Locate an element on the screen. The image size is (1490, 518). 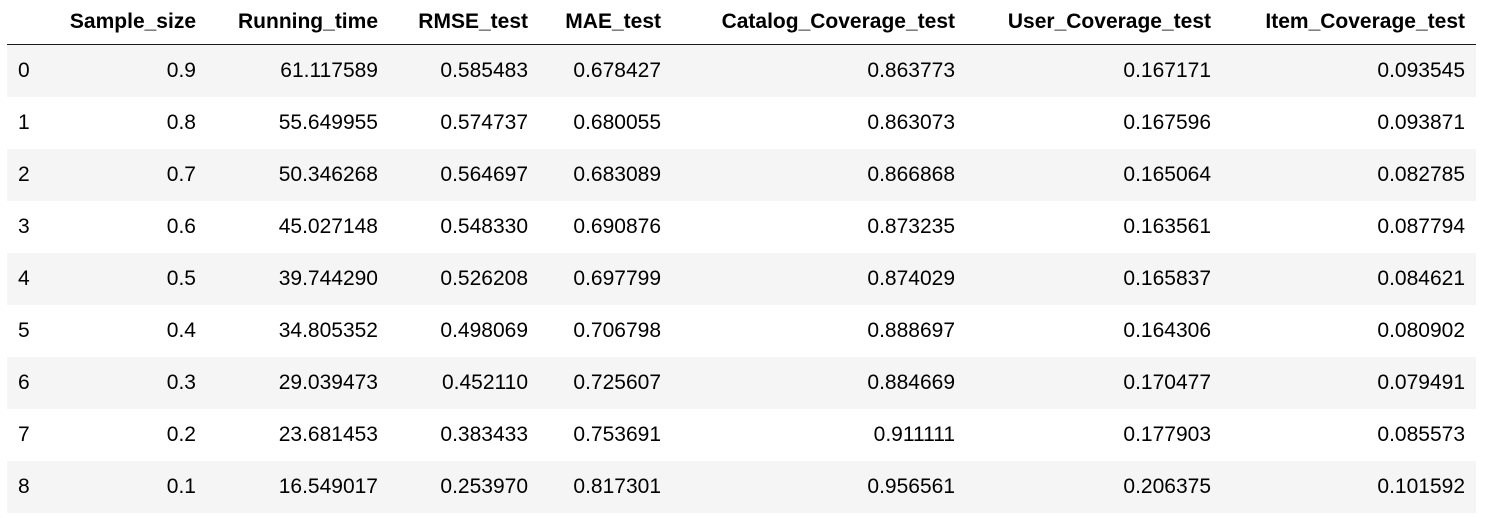
cell-user-coverage-test: 0.206375 is located at coordinates (1094, 487).